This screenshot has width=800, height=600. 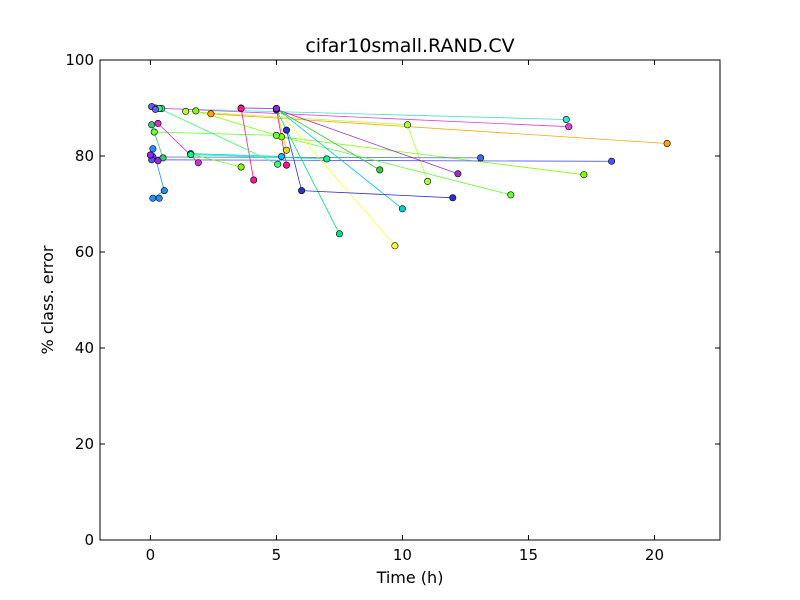 What do you see at coordinates (410, 577) in the screenshot?
I see `x-axis-label: Time (h)` at bounding box center [410, 577].